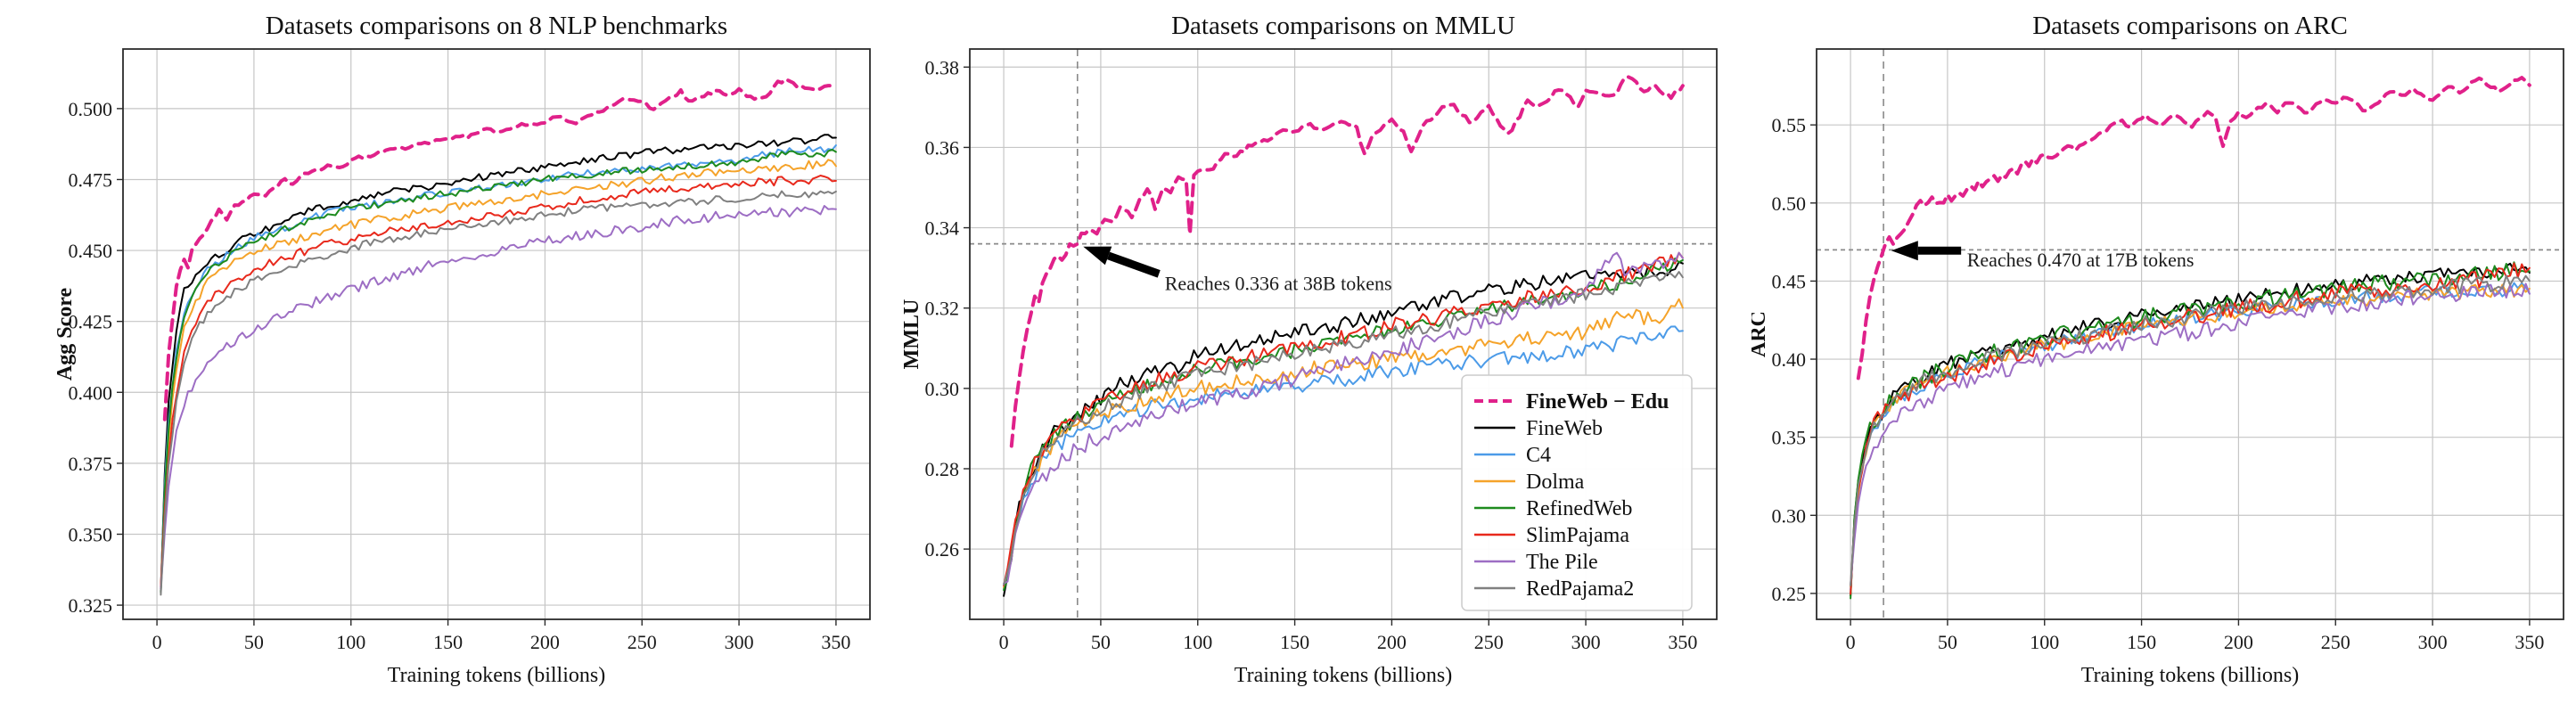 The width and height of the screenshot is (2576, 704). I want to click on legend-label-fineweb: FineWeb, so click(1565, 428).